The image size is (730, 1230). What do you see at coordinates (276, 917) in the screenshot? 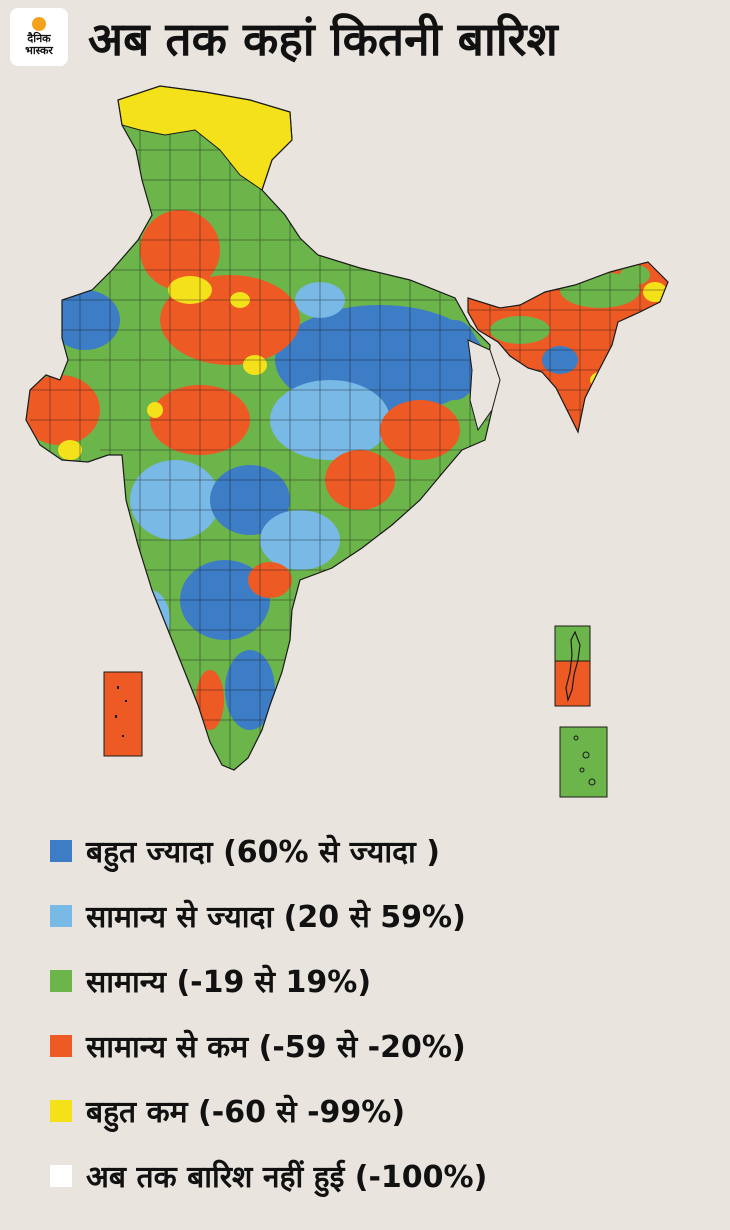
I see `legend-label: सामान्य से ज्यादा (20 से 59%)` at bounding box center [276, 917].